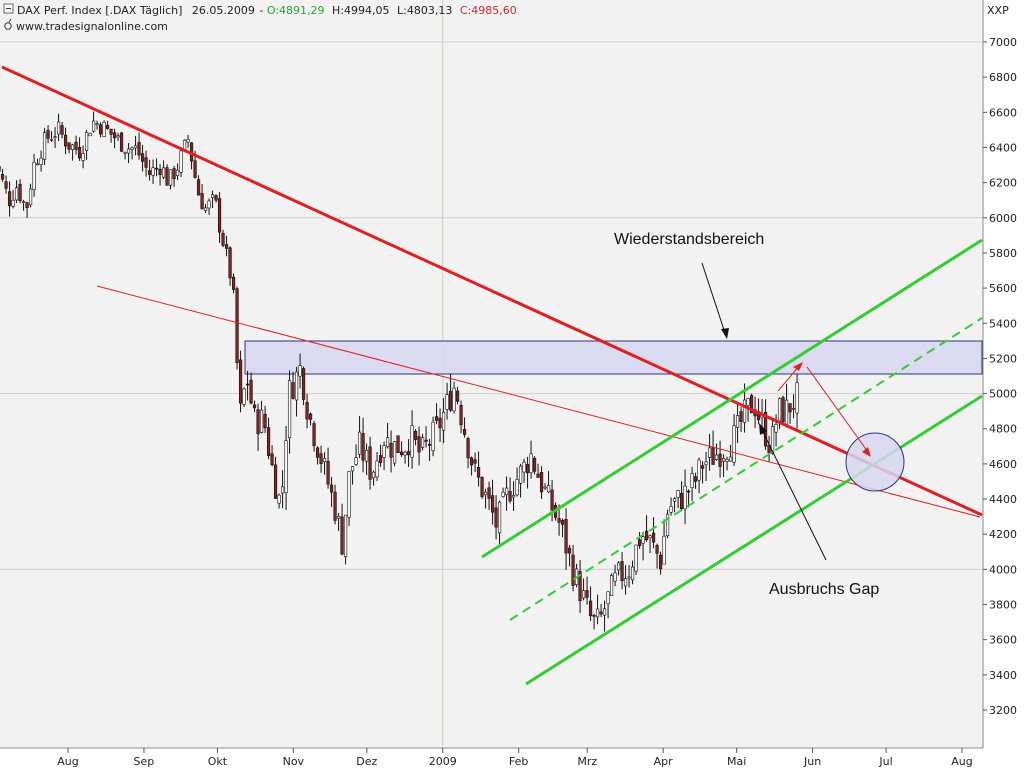  What do you see at coordinates (488, 10) in the screenshot?
I see `header-close: C:4985,60` at bounding box center [488, 10].